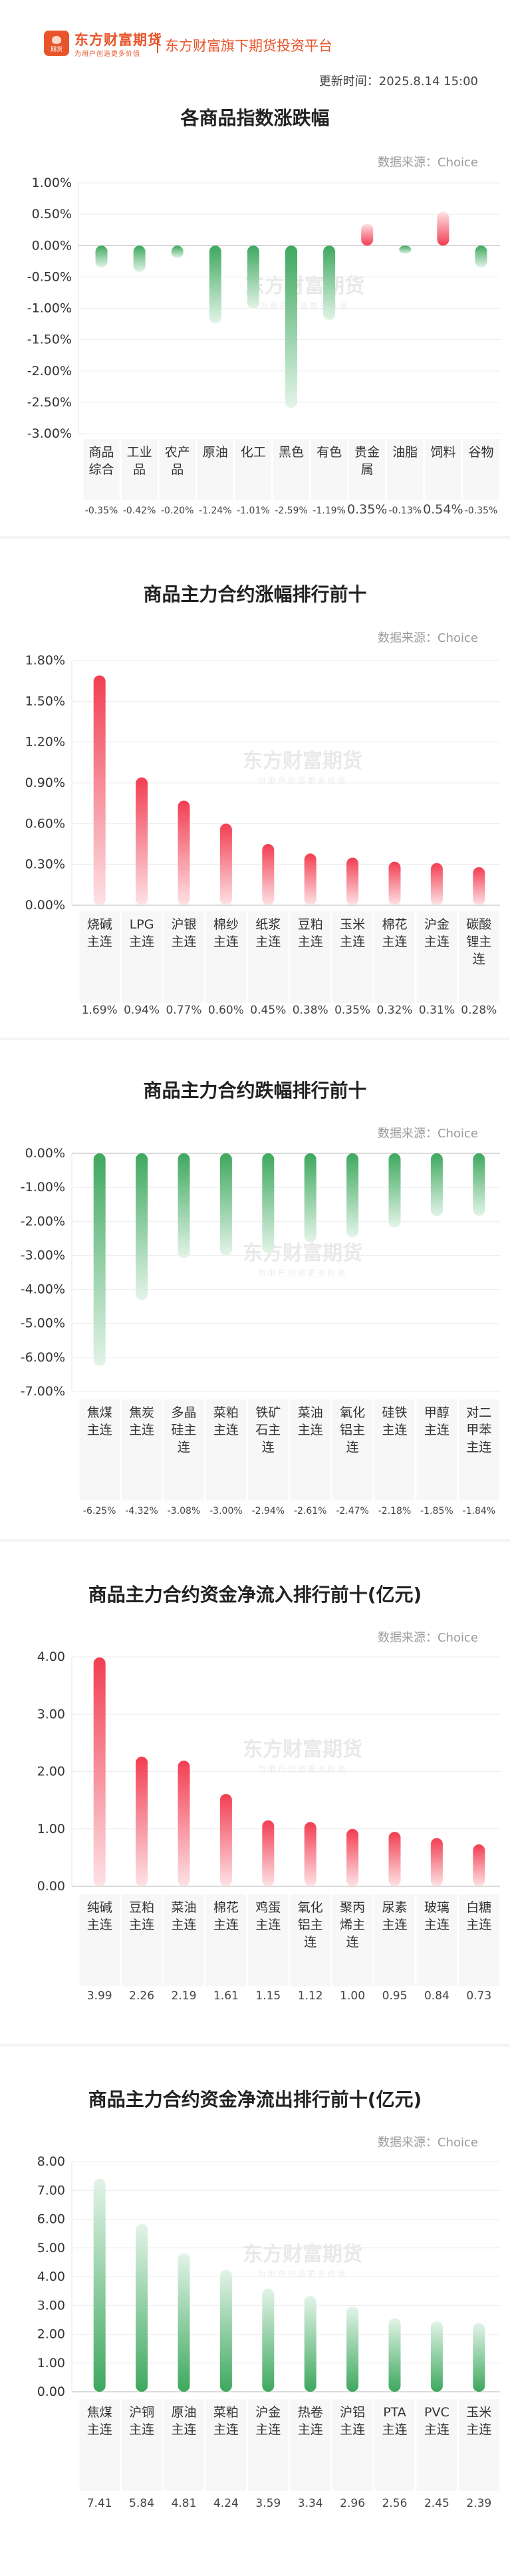 This screenshot has height=2576, width=510. I want to click on value-label: -0.35%, so click(481, 511).